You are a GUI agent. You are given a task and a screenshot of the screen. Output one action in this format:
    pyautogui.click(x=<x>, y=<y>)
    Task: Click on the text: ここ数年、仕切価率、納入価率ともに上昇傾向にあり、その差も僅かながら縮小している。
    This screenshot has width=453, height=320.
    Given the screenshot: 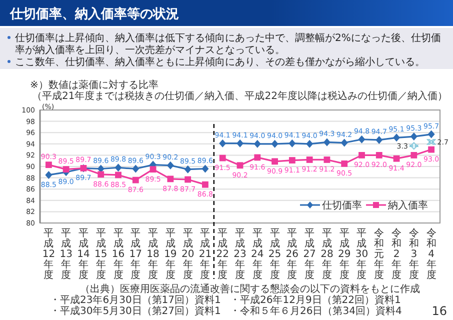 What is the action you would take?
    pyautogui.click(x=220, y=62)
    